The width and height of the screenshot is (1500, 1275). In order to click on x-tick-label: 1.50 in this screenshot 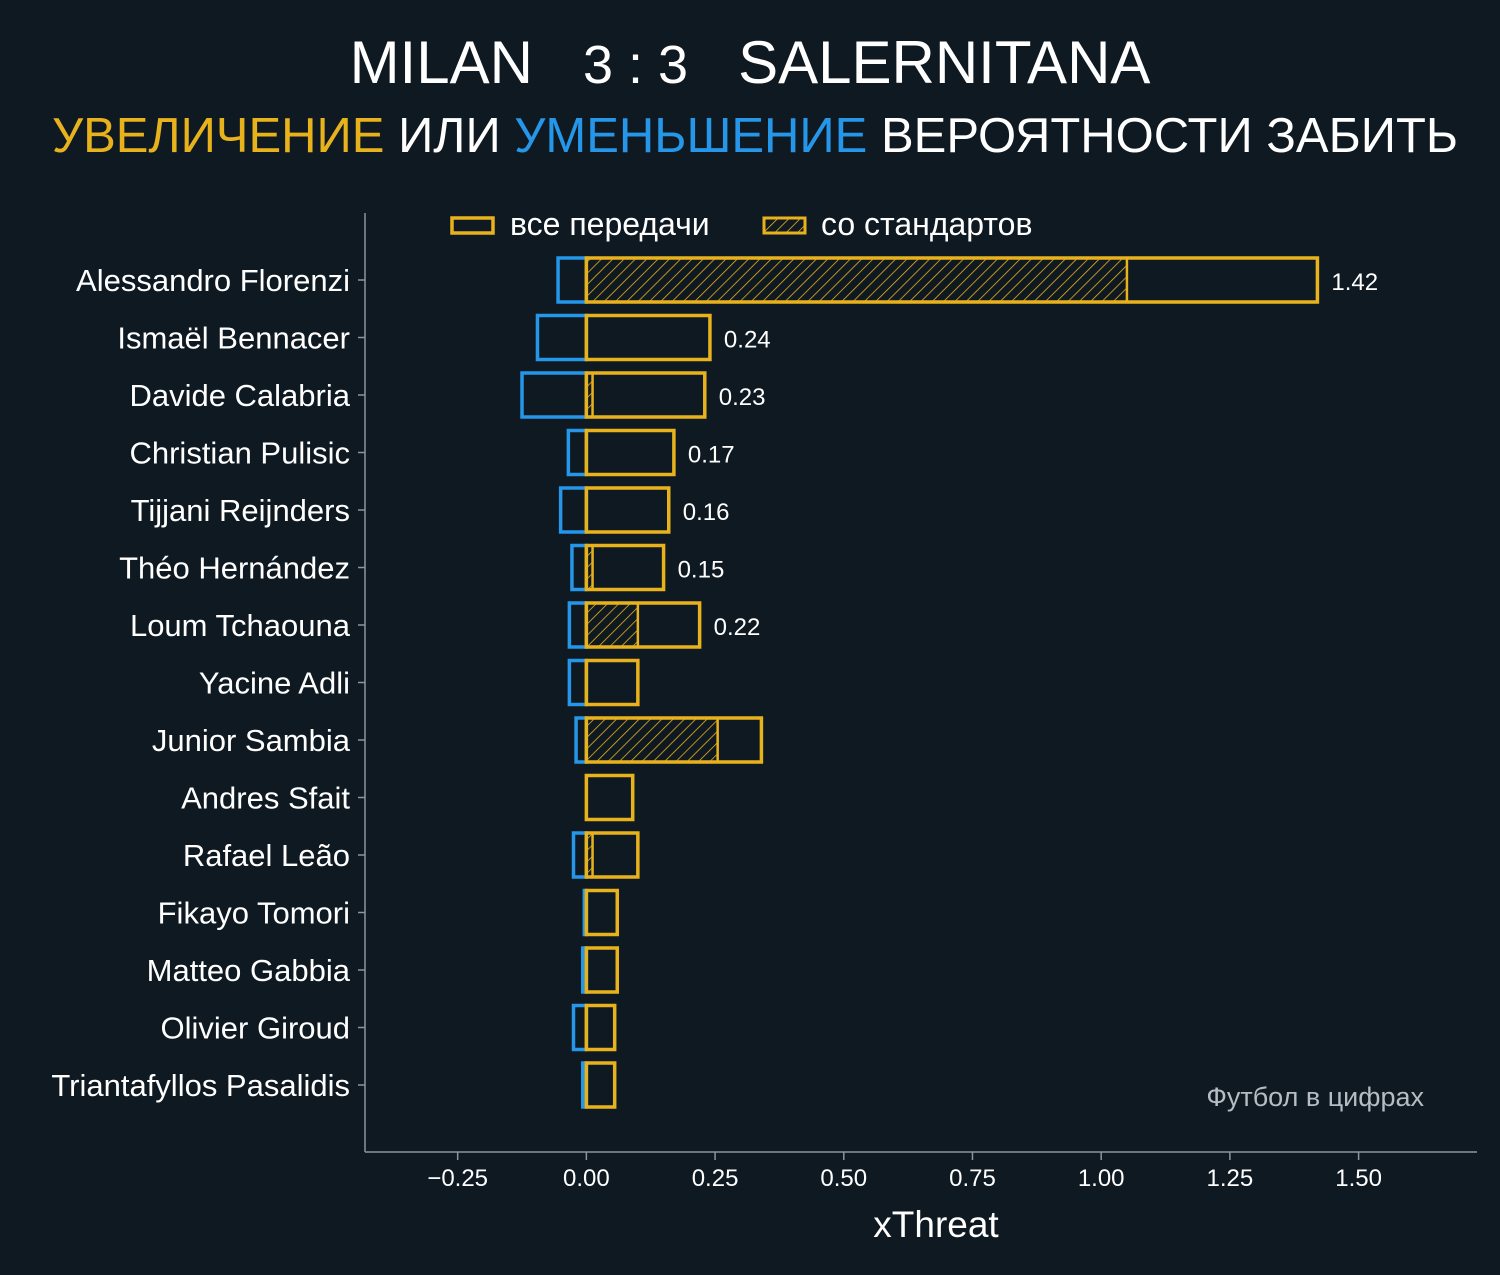, I will do `click(1358, 1178)`.